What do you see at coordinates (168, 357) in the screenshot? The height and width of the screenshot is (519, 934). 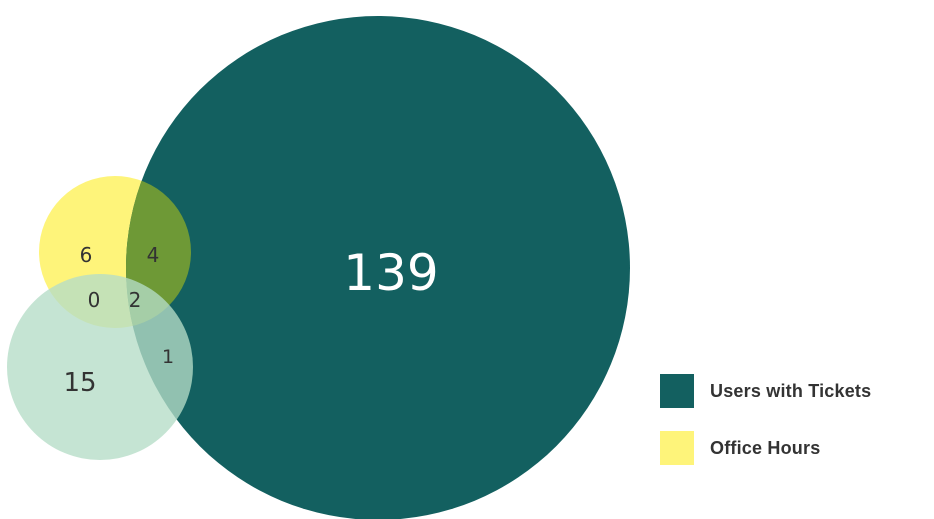 I see `region-tickets-third-label: 1` at bounding box center [168, 357].